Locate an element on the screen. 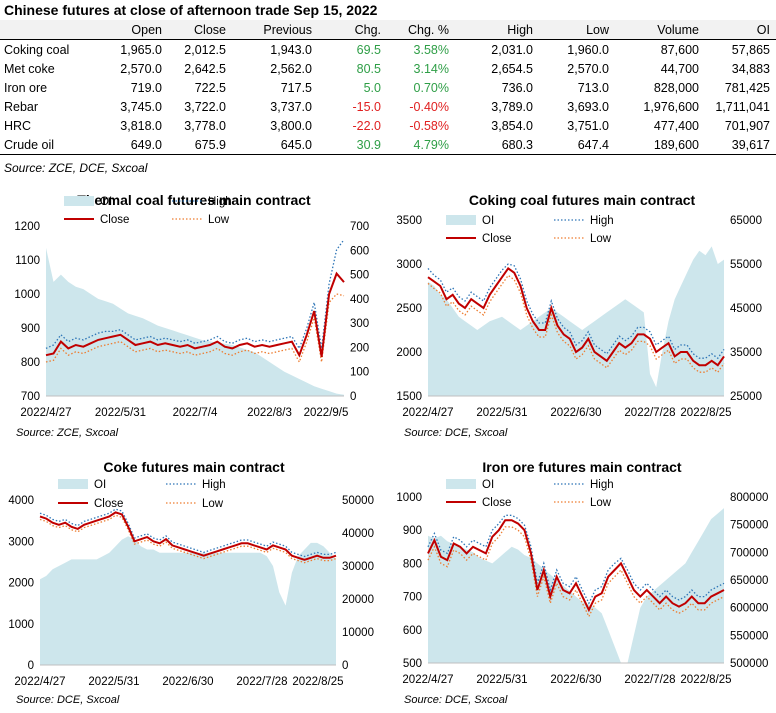 The image size is (776, 713). y-right-tick-label: 600 is located at coordinates (359, 251).